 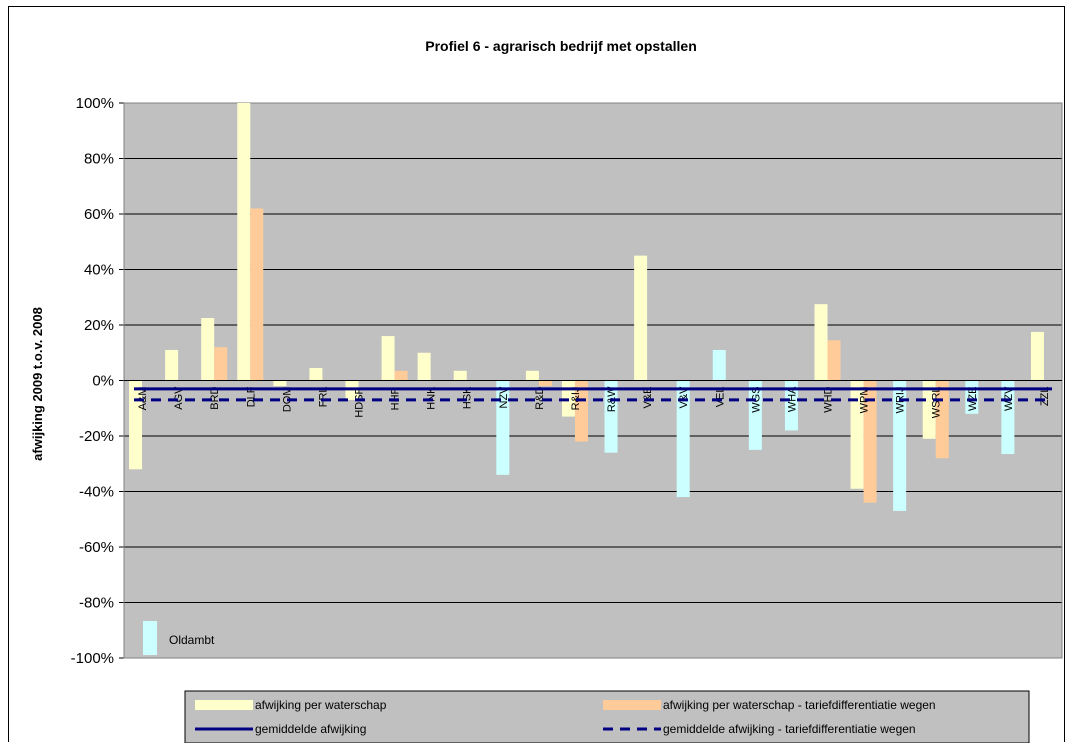 What do you see at coordinates (192, 640) in the screenshot?
I see `annotation-label: Oldambt` at bounding box center [192, 640].